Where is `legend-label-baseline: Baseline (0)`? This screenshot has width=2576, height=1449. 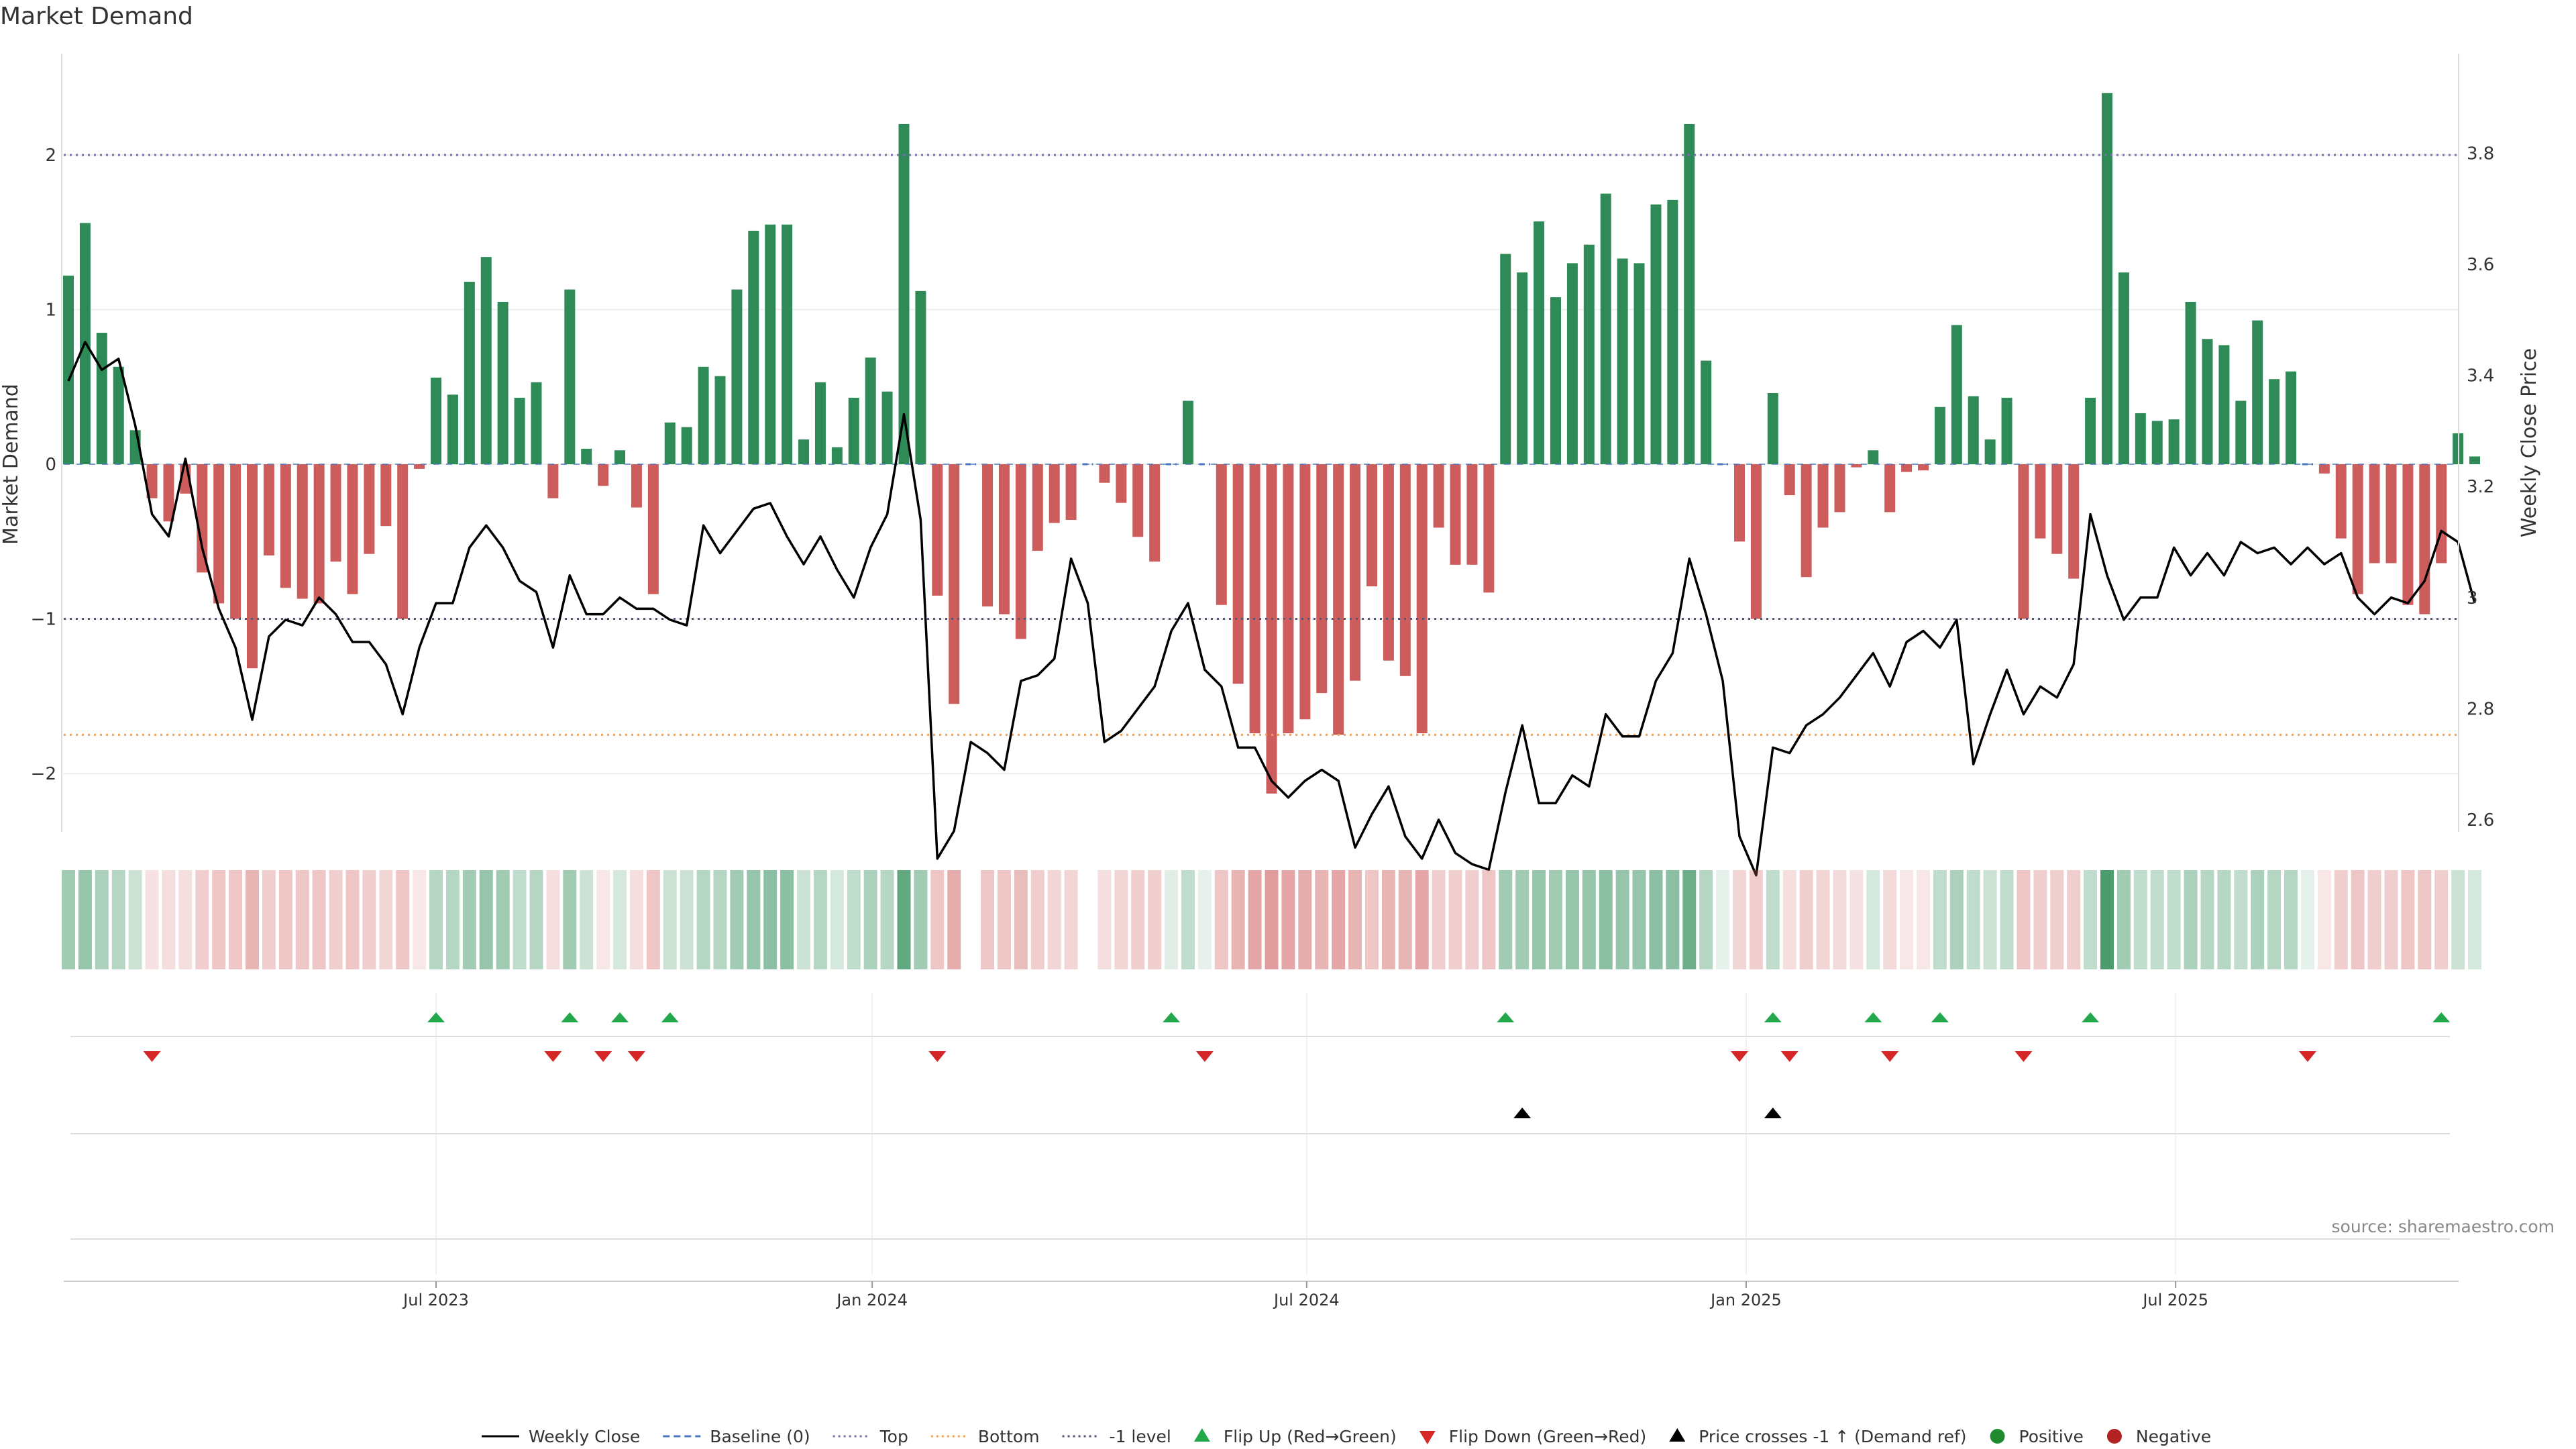 legend-label-baseline: Baseline (0) is located at coordinates (760, 1436).